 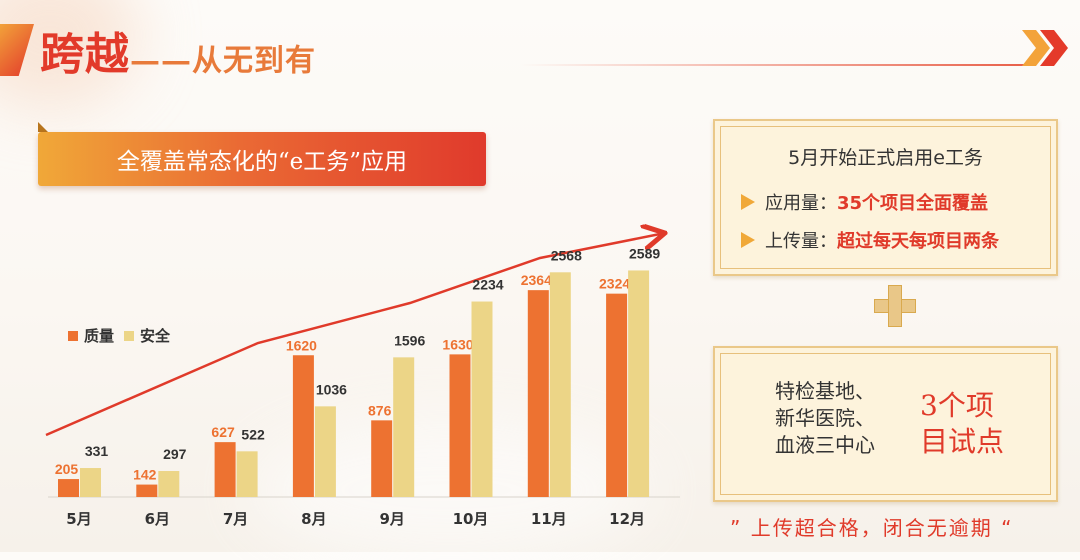 What do you see at coordinates (380, 410) in the screenshot?
I see `data-label-quality: 876` at bounding box center [380, 410].